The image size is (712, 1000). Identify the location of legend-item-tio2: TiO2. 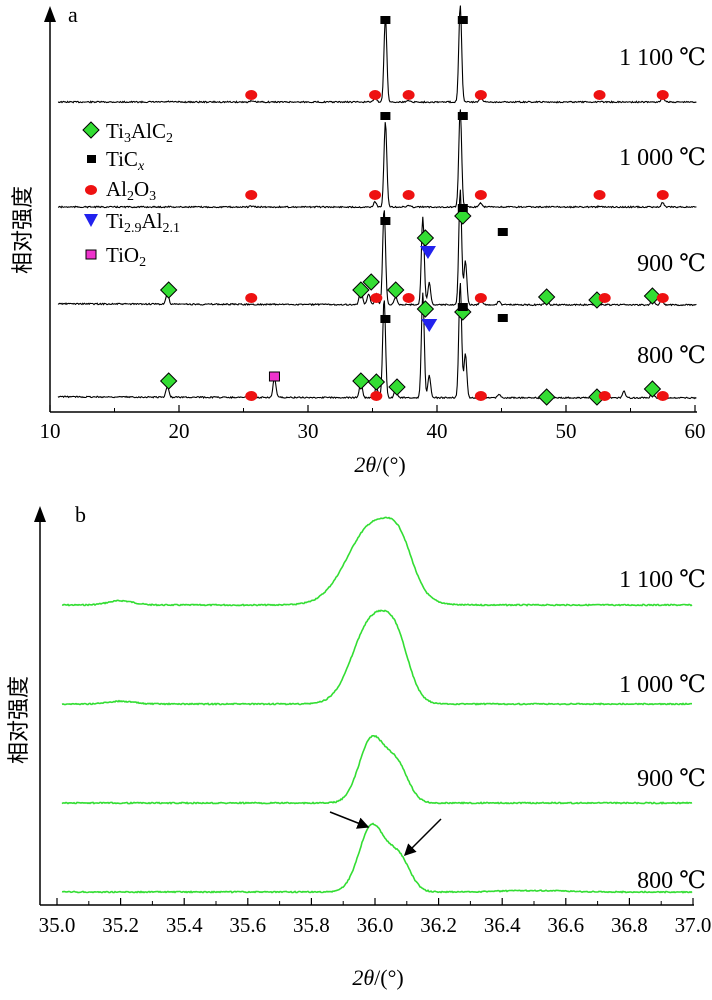
(115, 256).